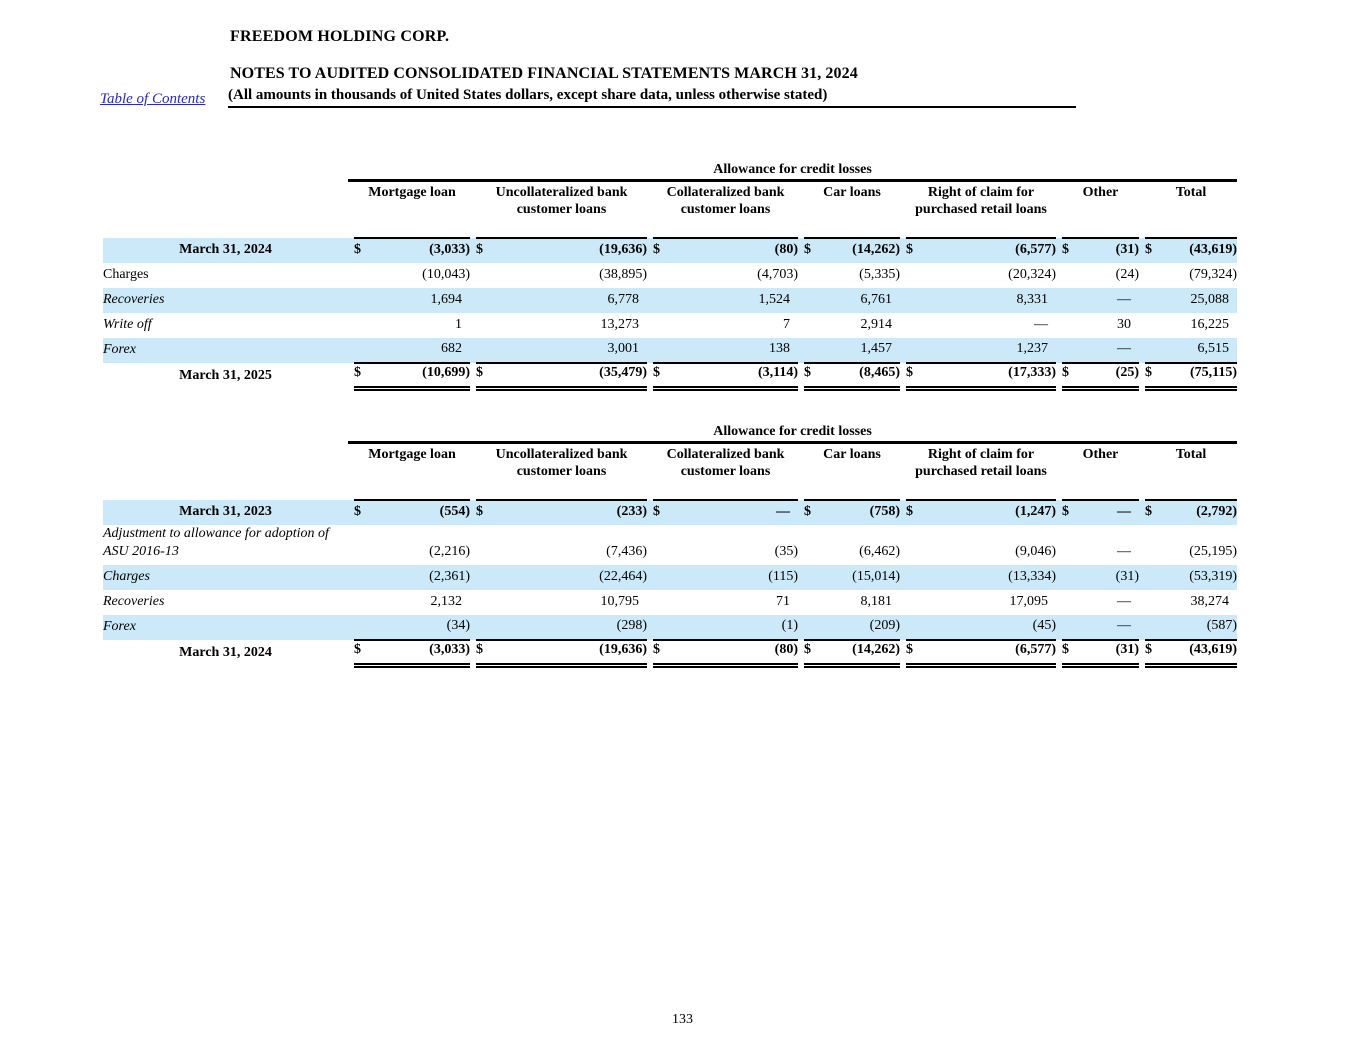 The height and width of the screenshot is (1055, 1365). What do you see at coordinates (420, 377) in the screenshot?
I see `value-cell: (10,699)` at bounding box center [420, 377].